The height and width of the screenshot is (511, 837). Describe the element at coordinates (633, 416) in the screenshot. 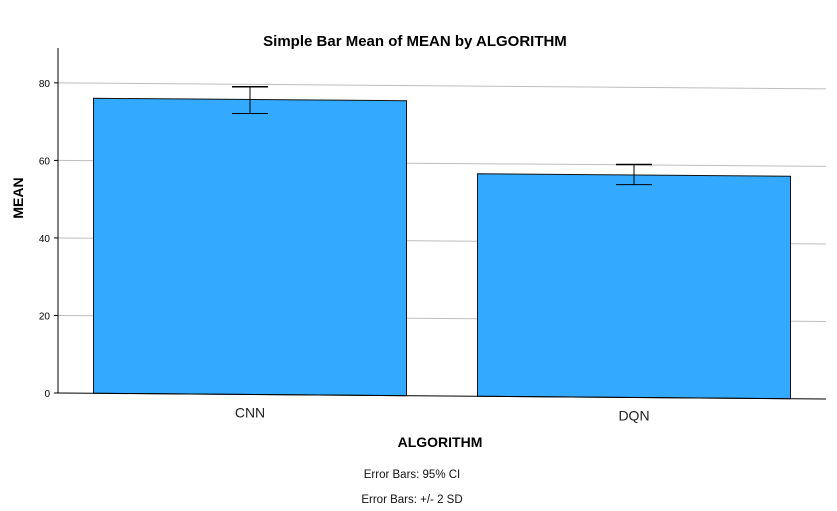

I see `x-tick-label-dqn: DQN` at that location.